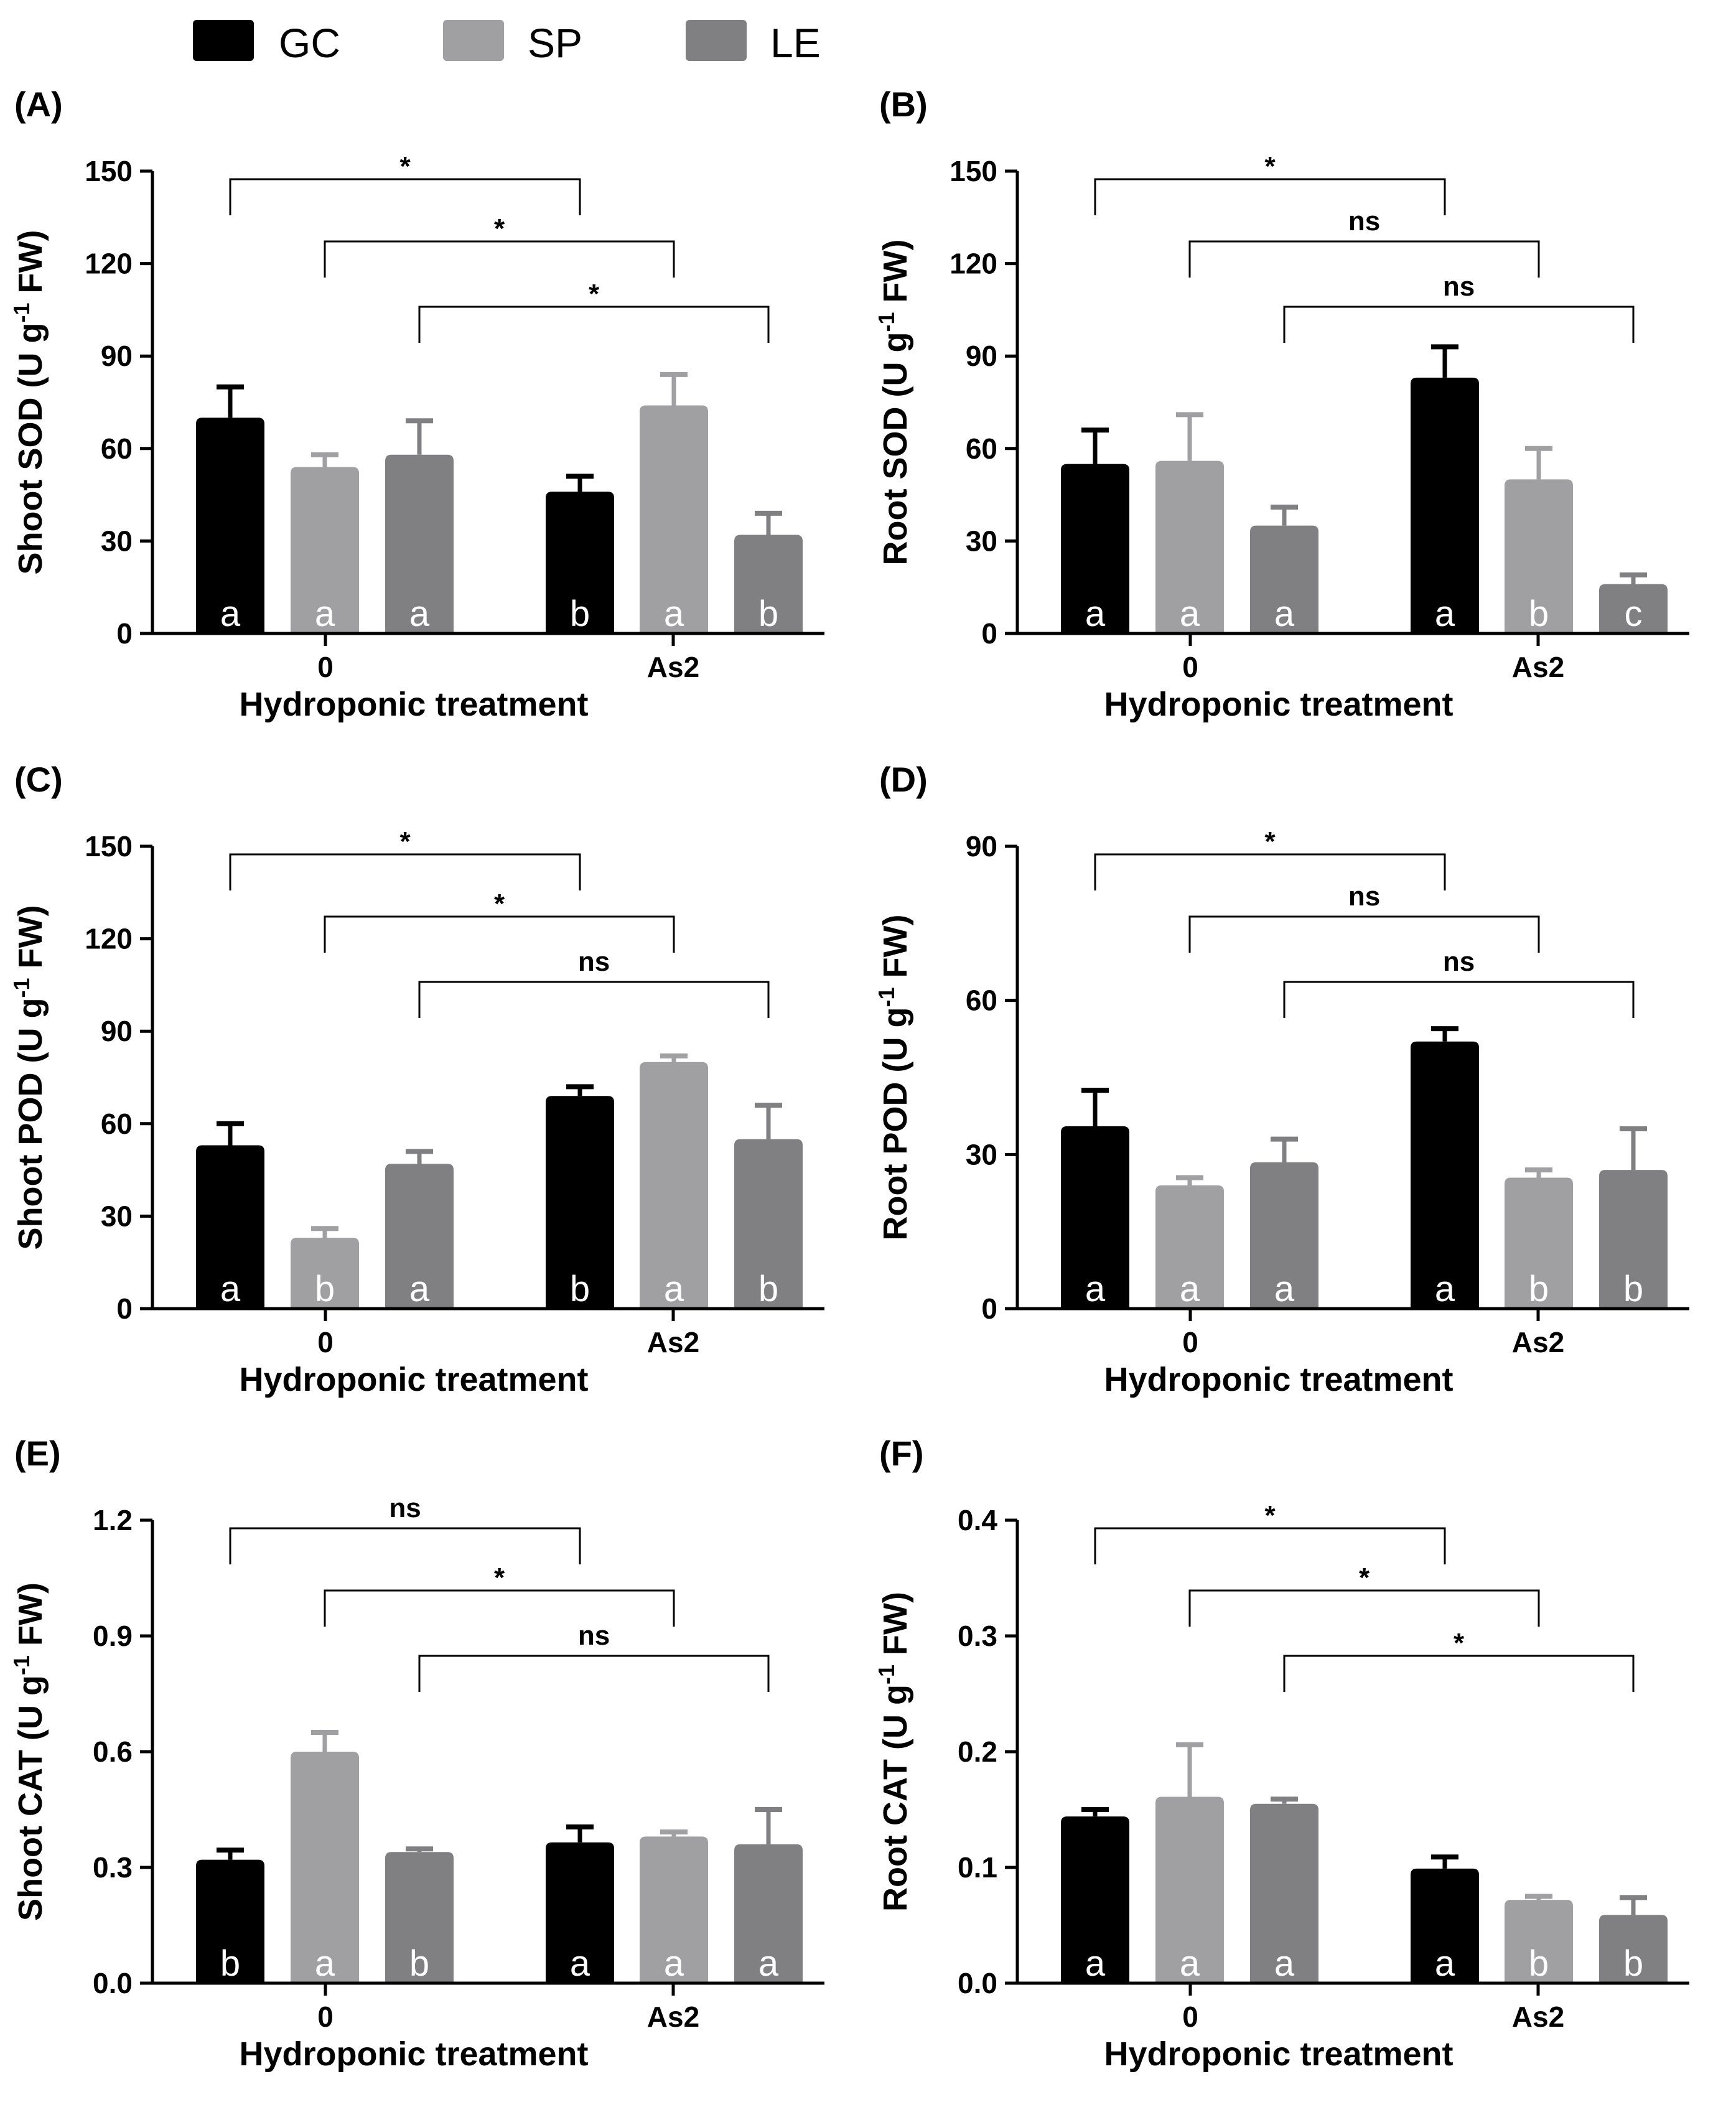 This screenshot has width=1736, height=2107. I want to click on panel-e-y-tick-label: 0.3, so click(113, 1867).